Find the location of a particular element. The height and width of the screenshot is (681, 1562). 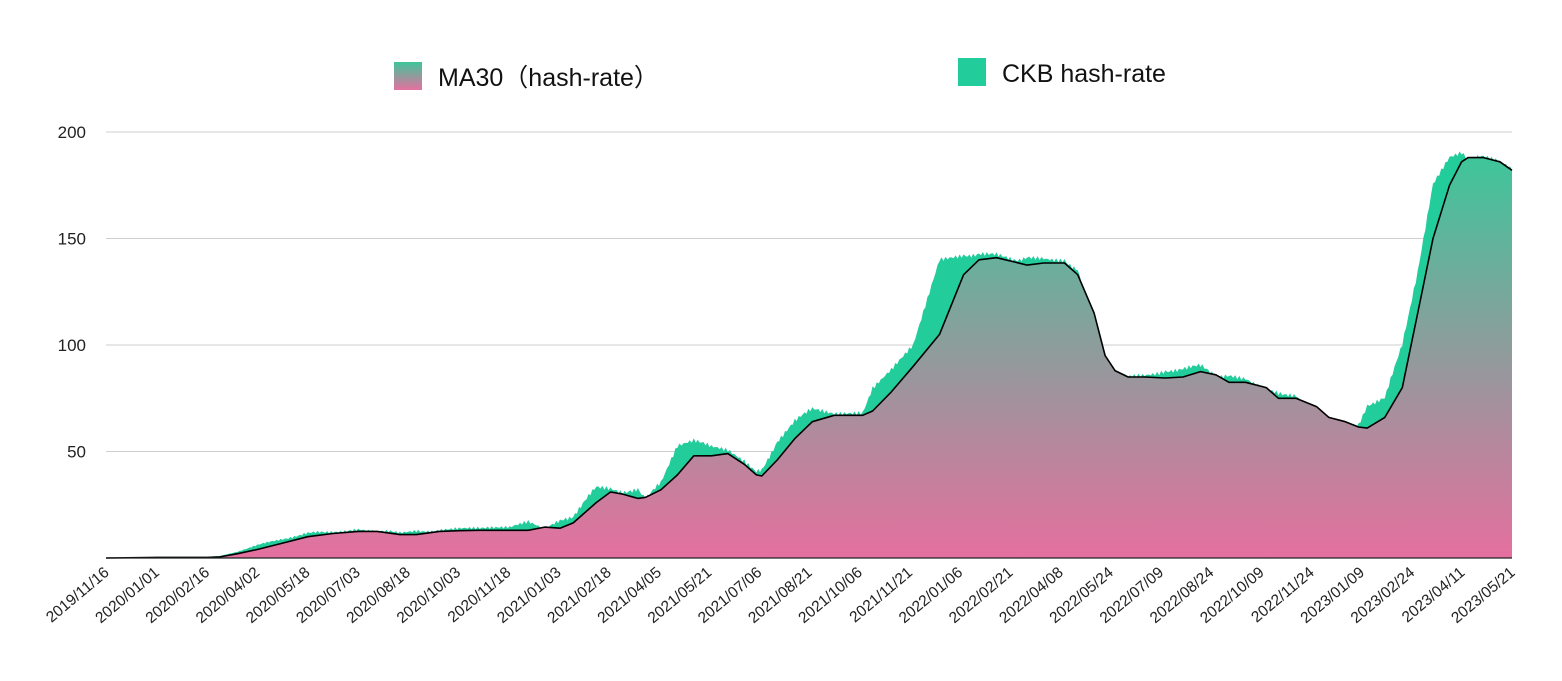

y-tick-label: 50 is located at coordinates (76, 452).